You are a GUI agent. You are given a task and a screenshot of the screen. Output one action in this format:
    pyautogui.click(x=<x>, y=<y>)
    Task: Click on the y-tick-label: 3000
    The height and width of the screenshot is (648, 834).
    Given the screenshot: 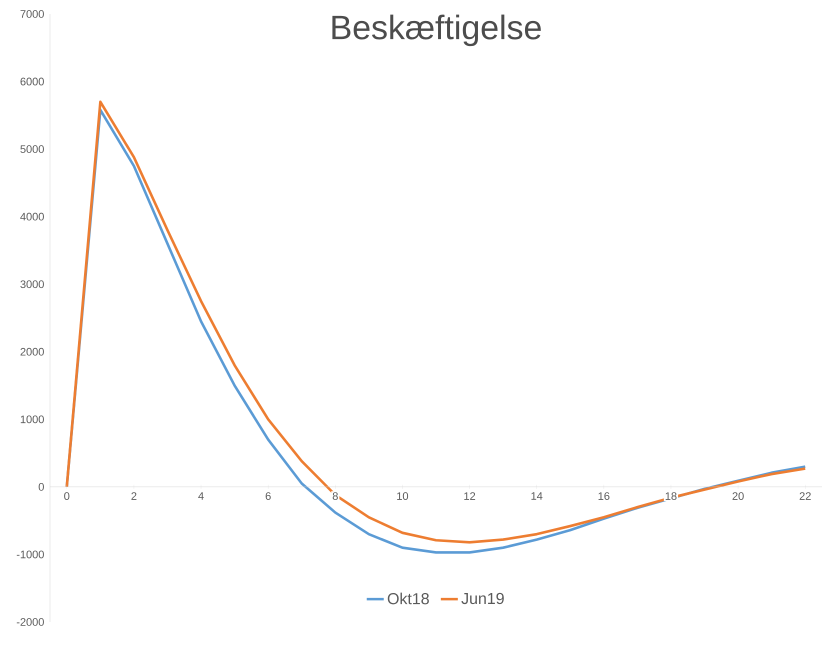 What is the action you would take?
    pyautogui.click(x=32, y=284)
    